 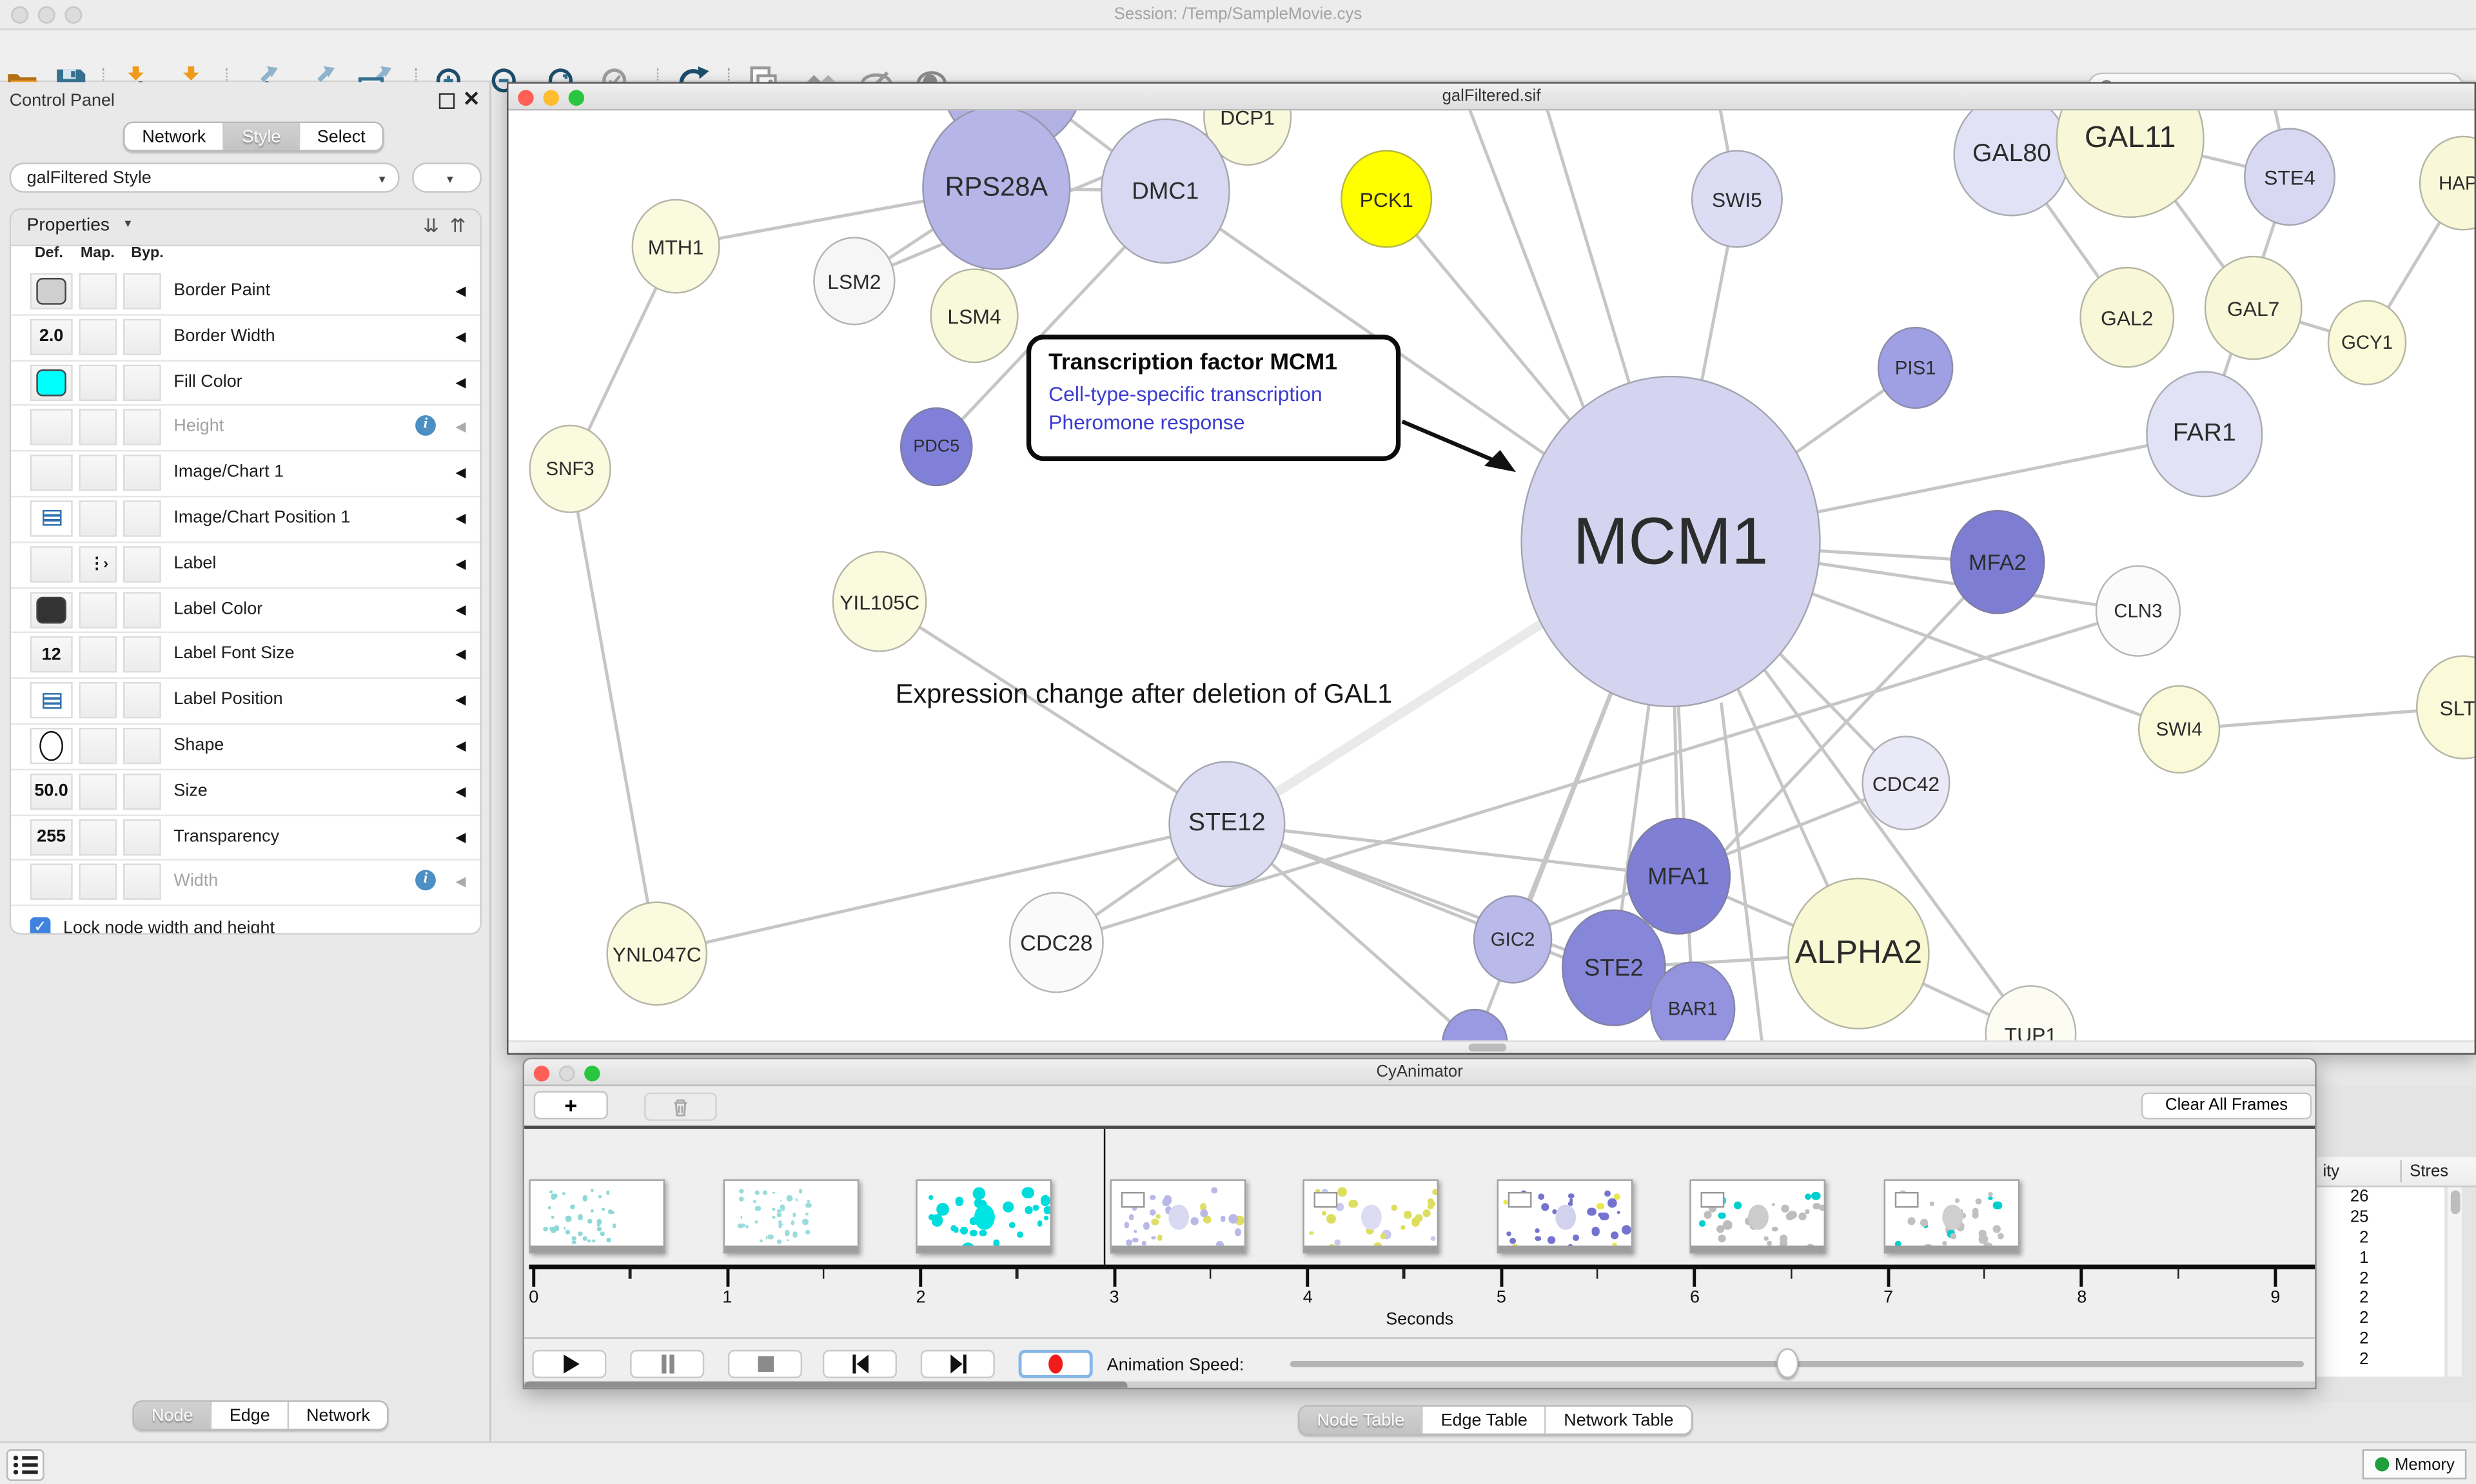 What do you see at coordinates (957, 1363) in the screenshot?
I see `skip-to-end-button` at bounding box center [957, 1363].